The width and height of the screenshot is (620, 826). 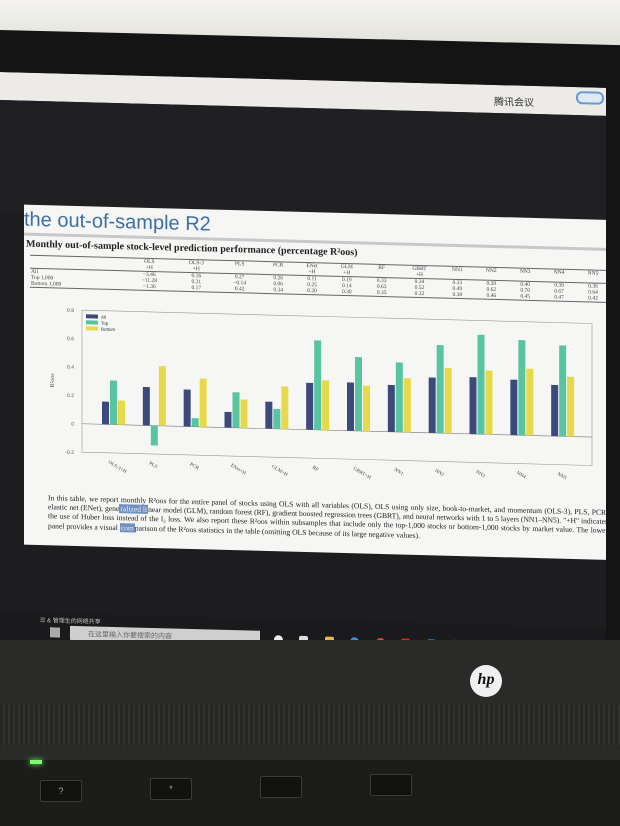 What do you see at coordinates (381, 293) in the screenshot?
I see `table-cell: 0.35` at bounding box center [381, 293].